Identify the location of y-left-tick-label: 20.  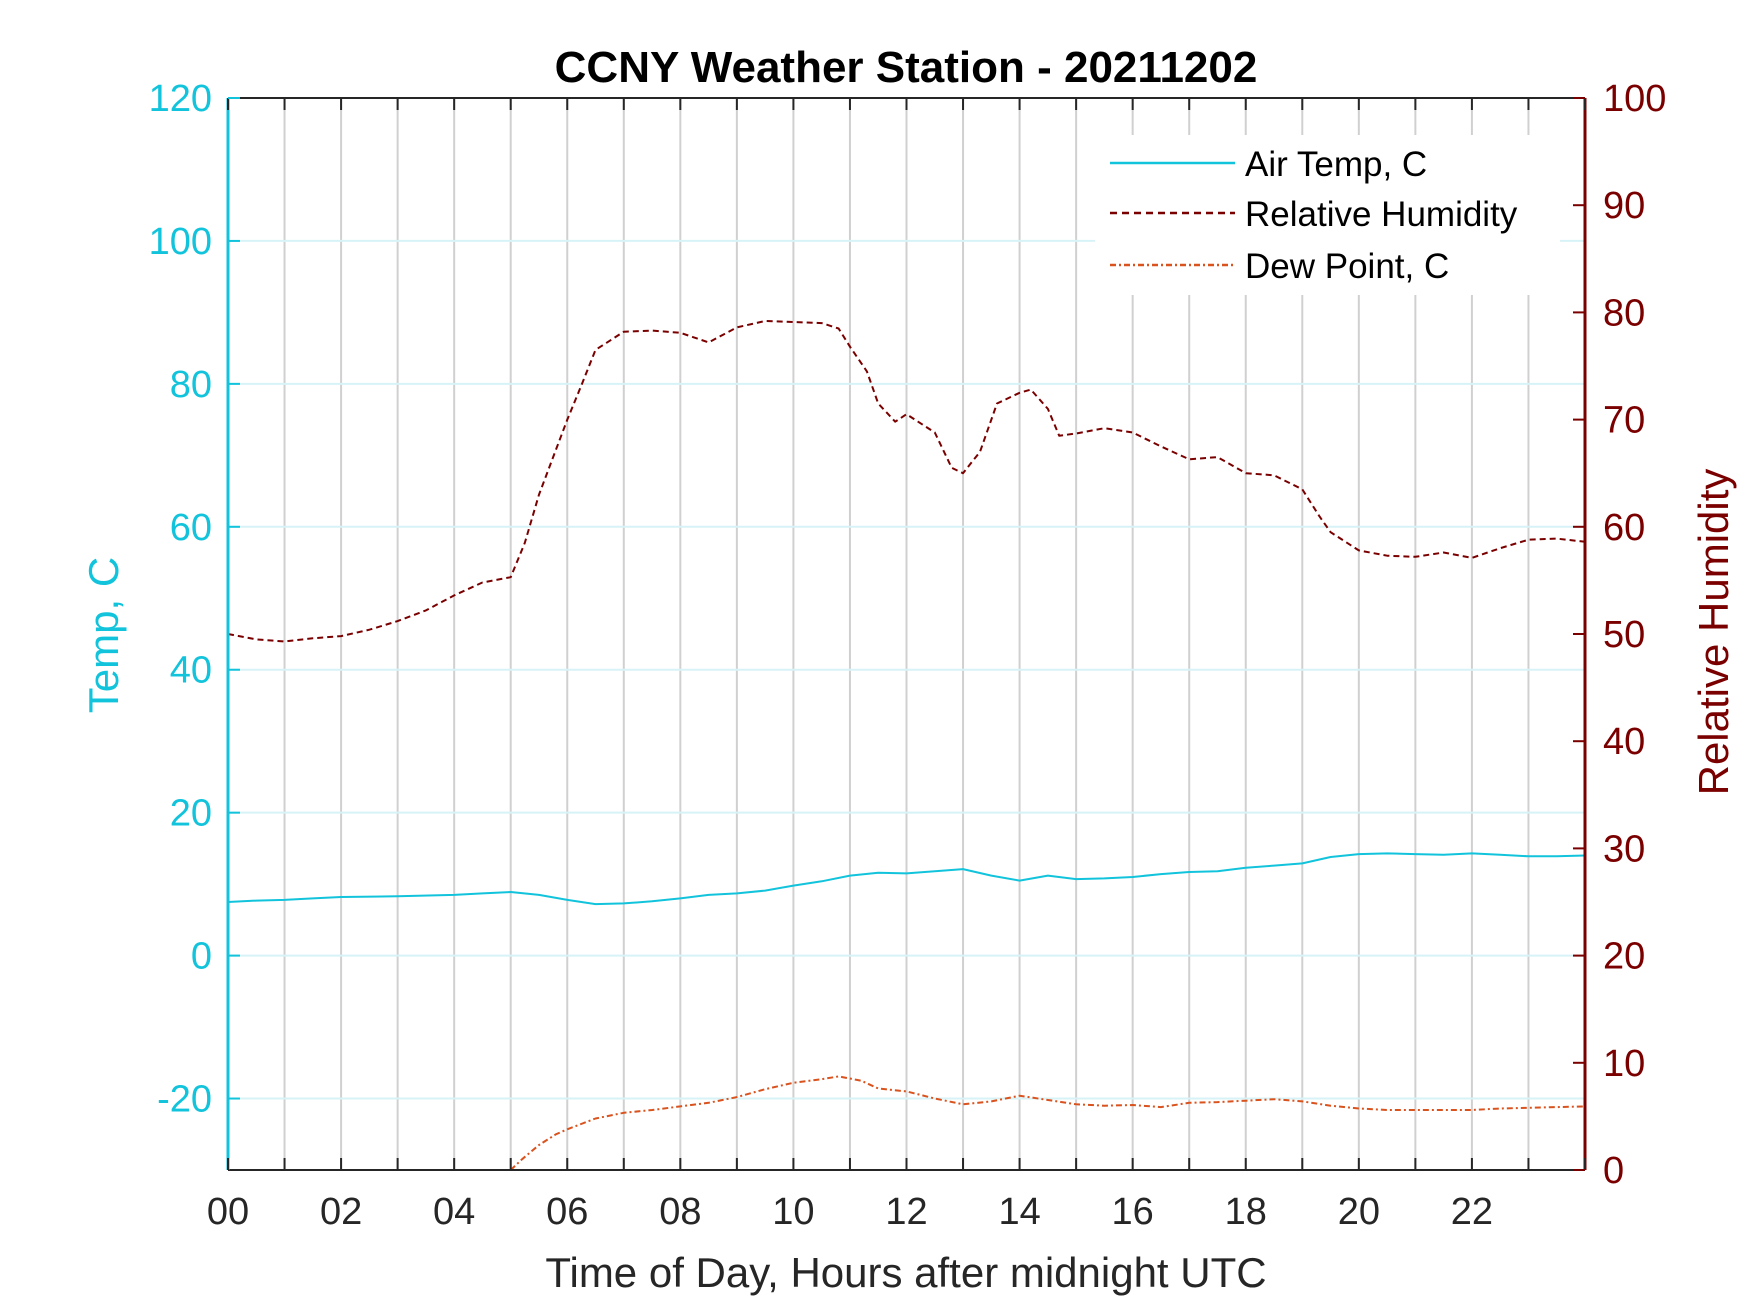
(191, 814).